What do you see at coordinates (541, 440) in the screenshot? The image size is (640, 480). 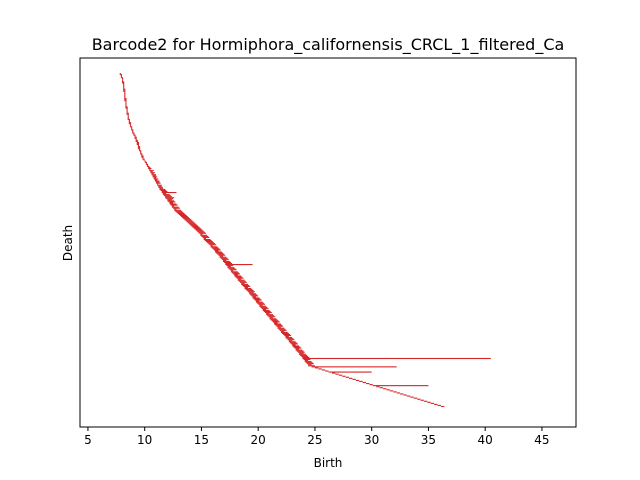 I see `x-tick-label: 45` at bounding box center [541, 440].